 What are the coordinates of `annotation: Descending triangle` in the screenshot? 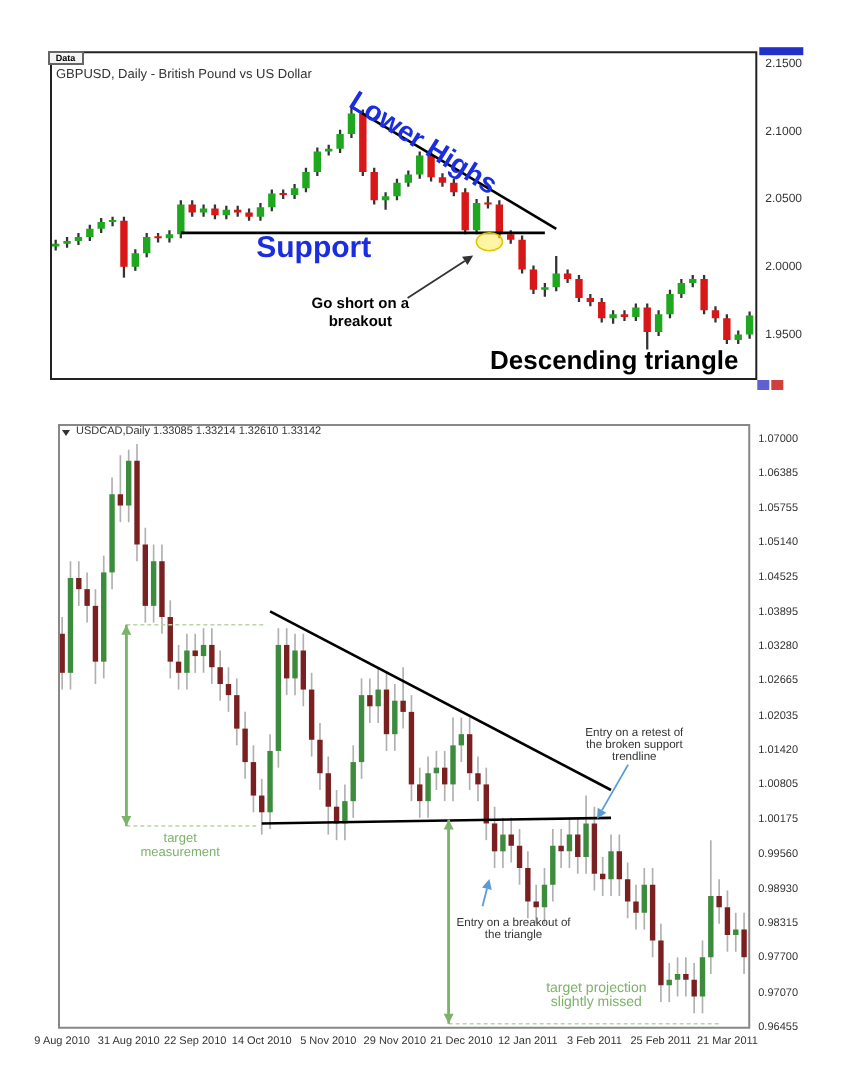 It's located at (614, 360).